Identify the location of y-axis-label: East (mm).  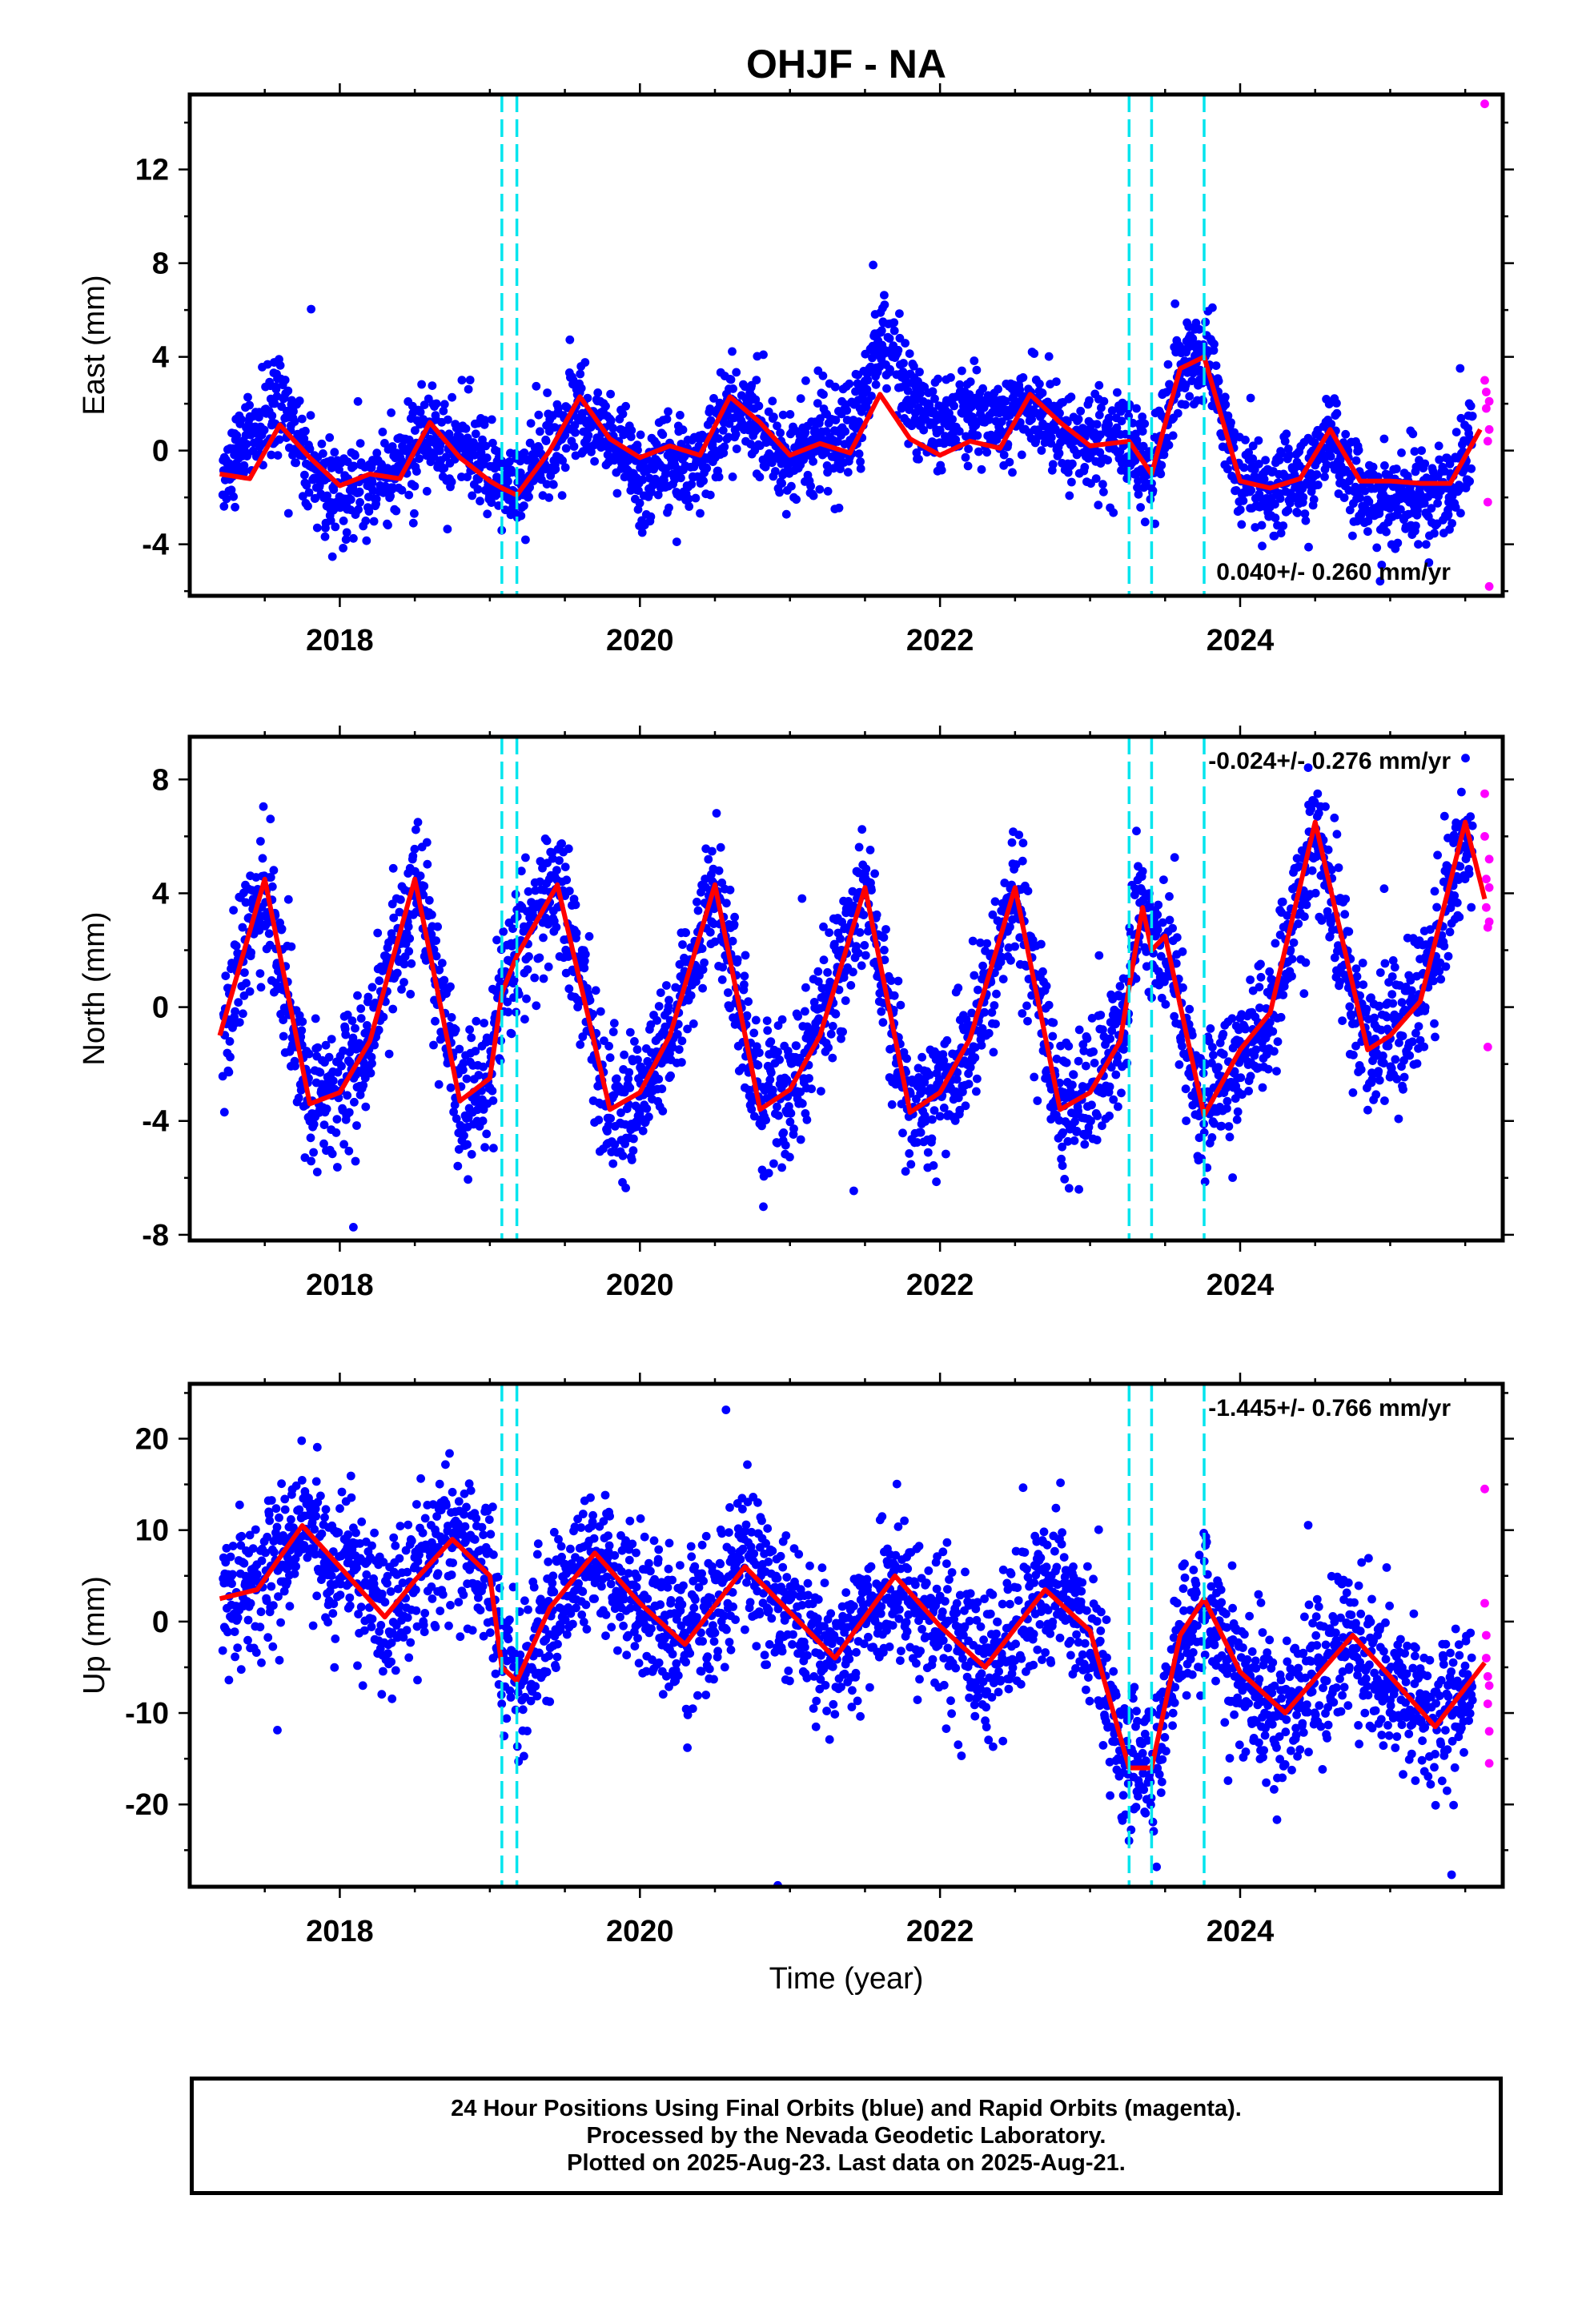
(94, 345).